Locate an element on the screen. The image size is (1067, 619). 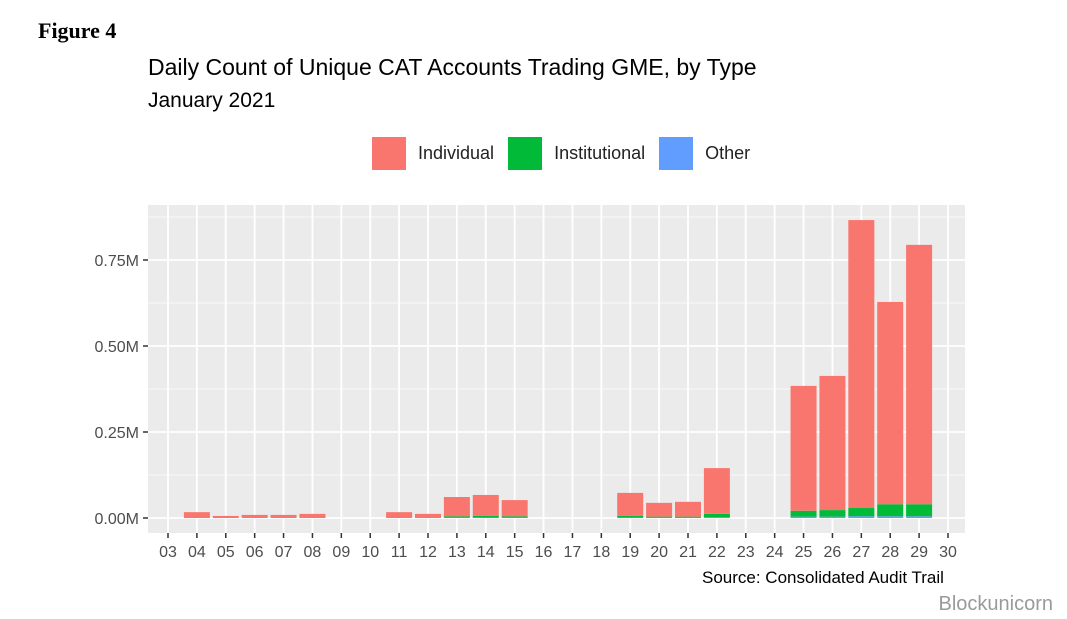
x-tick-label: 17 is located at coordinates (573, 552).